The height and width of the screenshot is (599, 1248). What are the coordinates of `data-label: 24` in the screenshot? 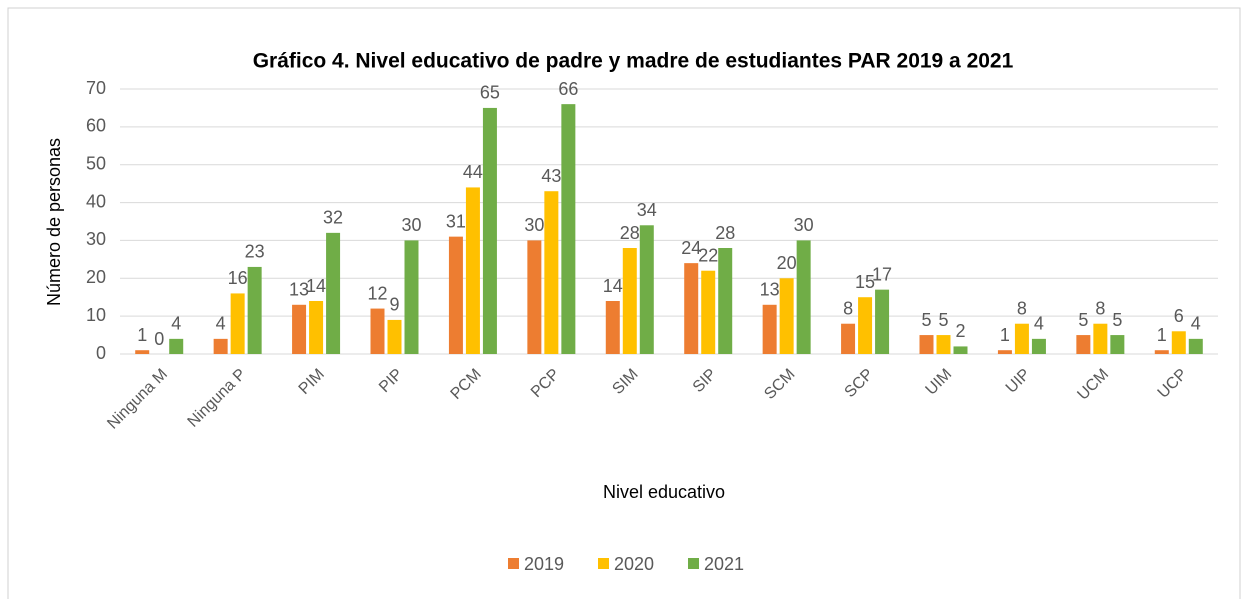 It's located at (691, 248).